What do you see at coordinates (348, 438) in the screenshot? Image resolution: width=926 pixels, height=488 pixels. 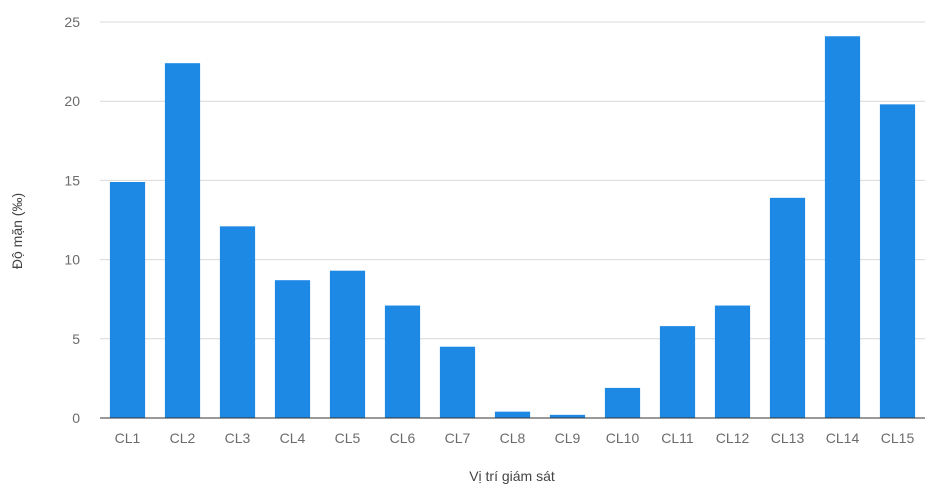 I see `x-tick-label: CL5` at bounding box center [348, 438].